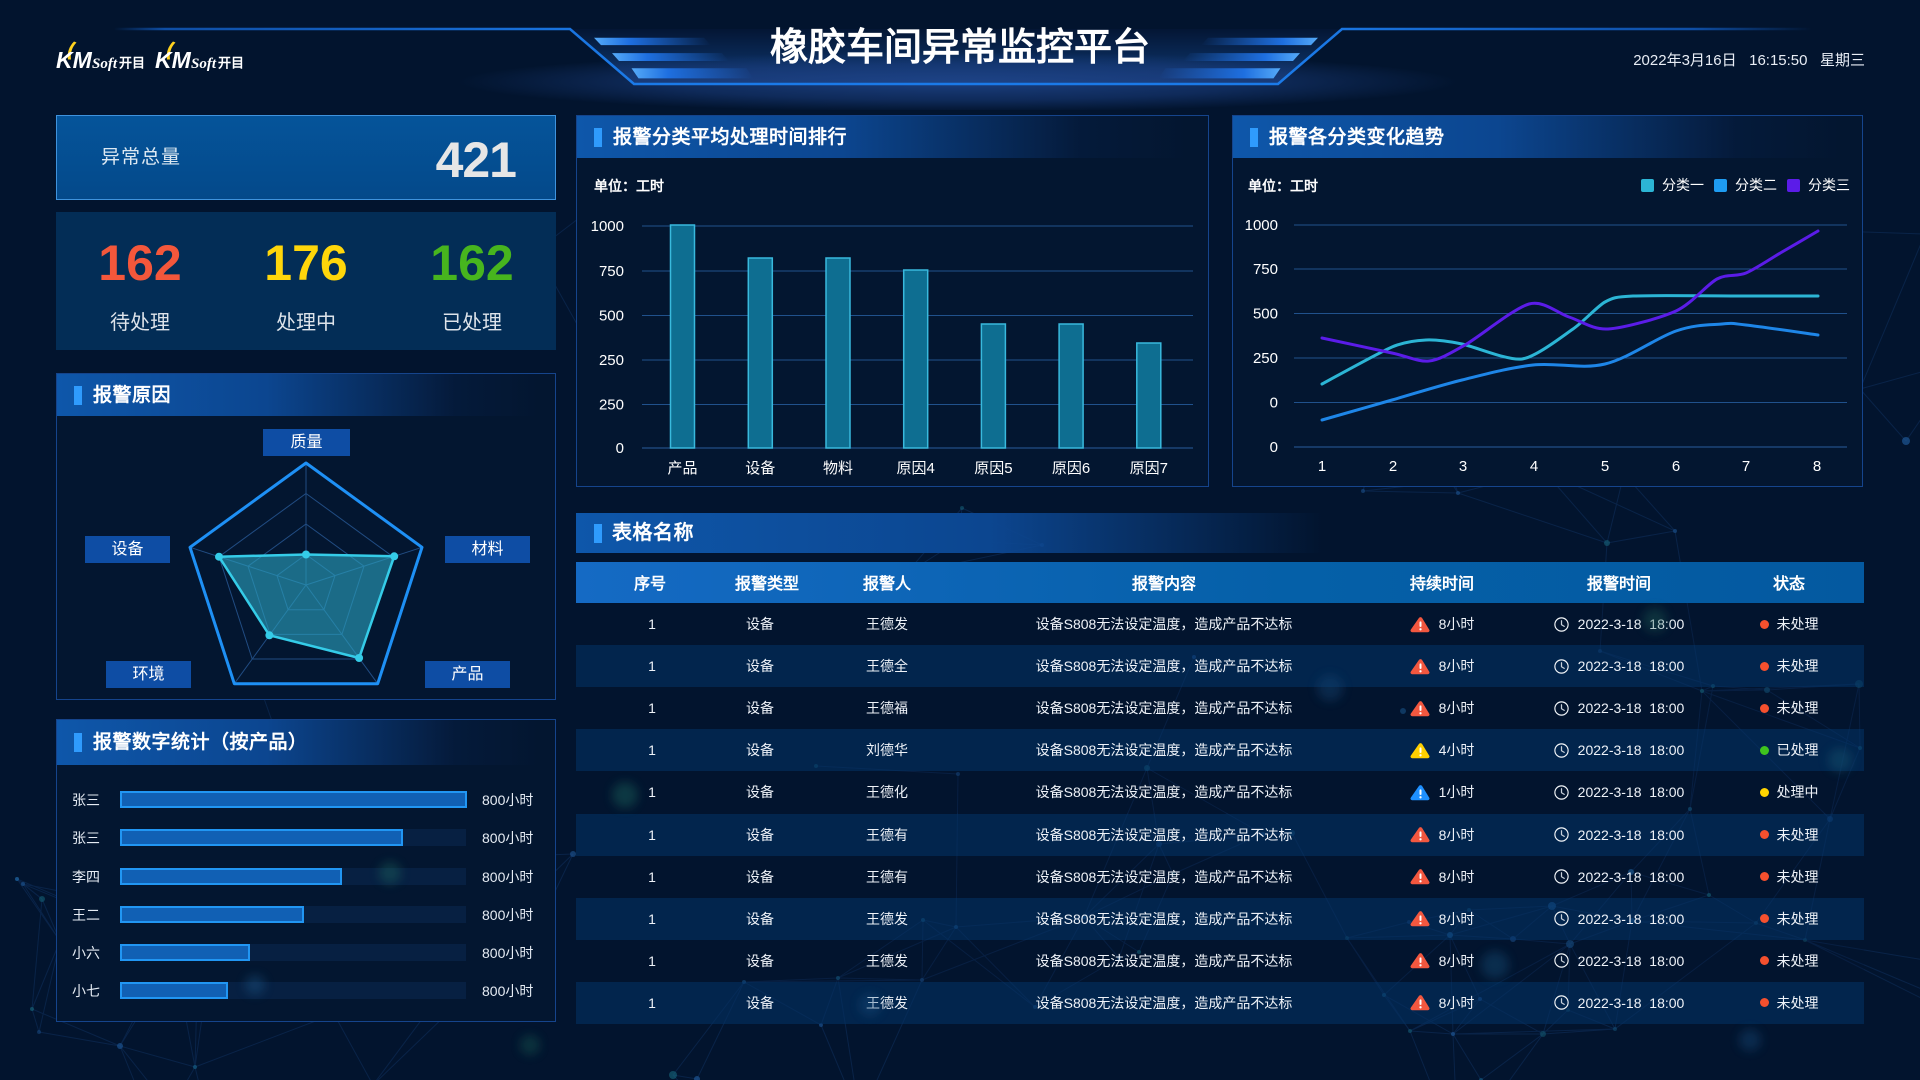  Describe the element at coordinates (1817, 466) in the screenshot. I see `svg-text: 8` at that location.